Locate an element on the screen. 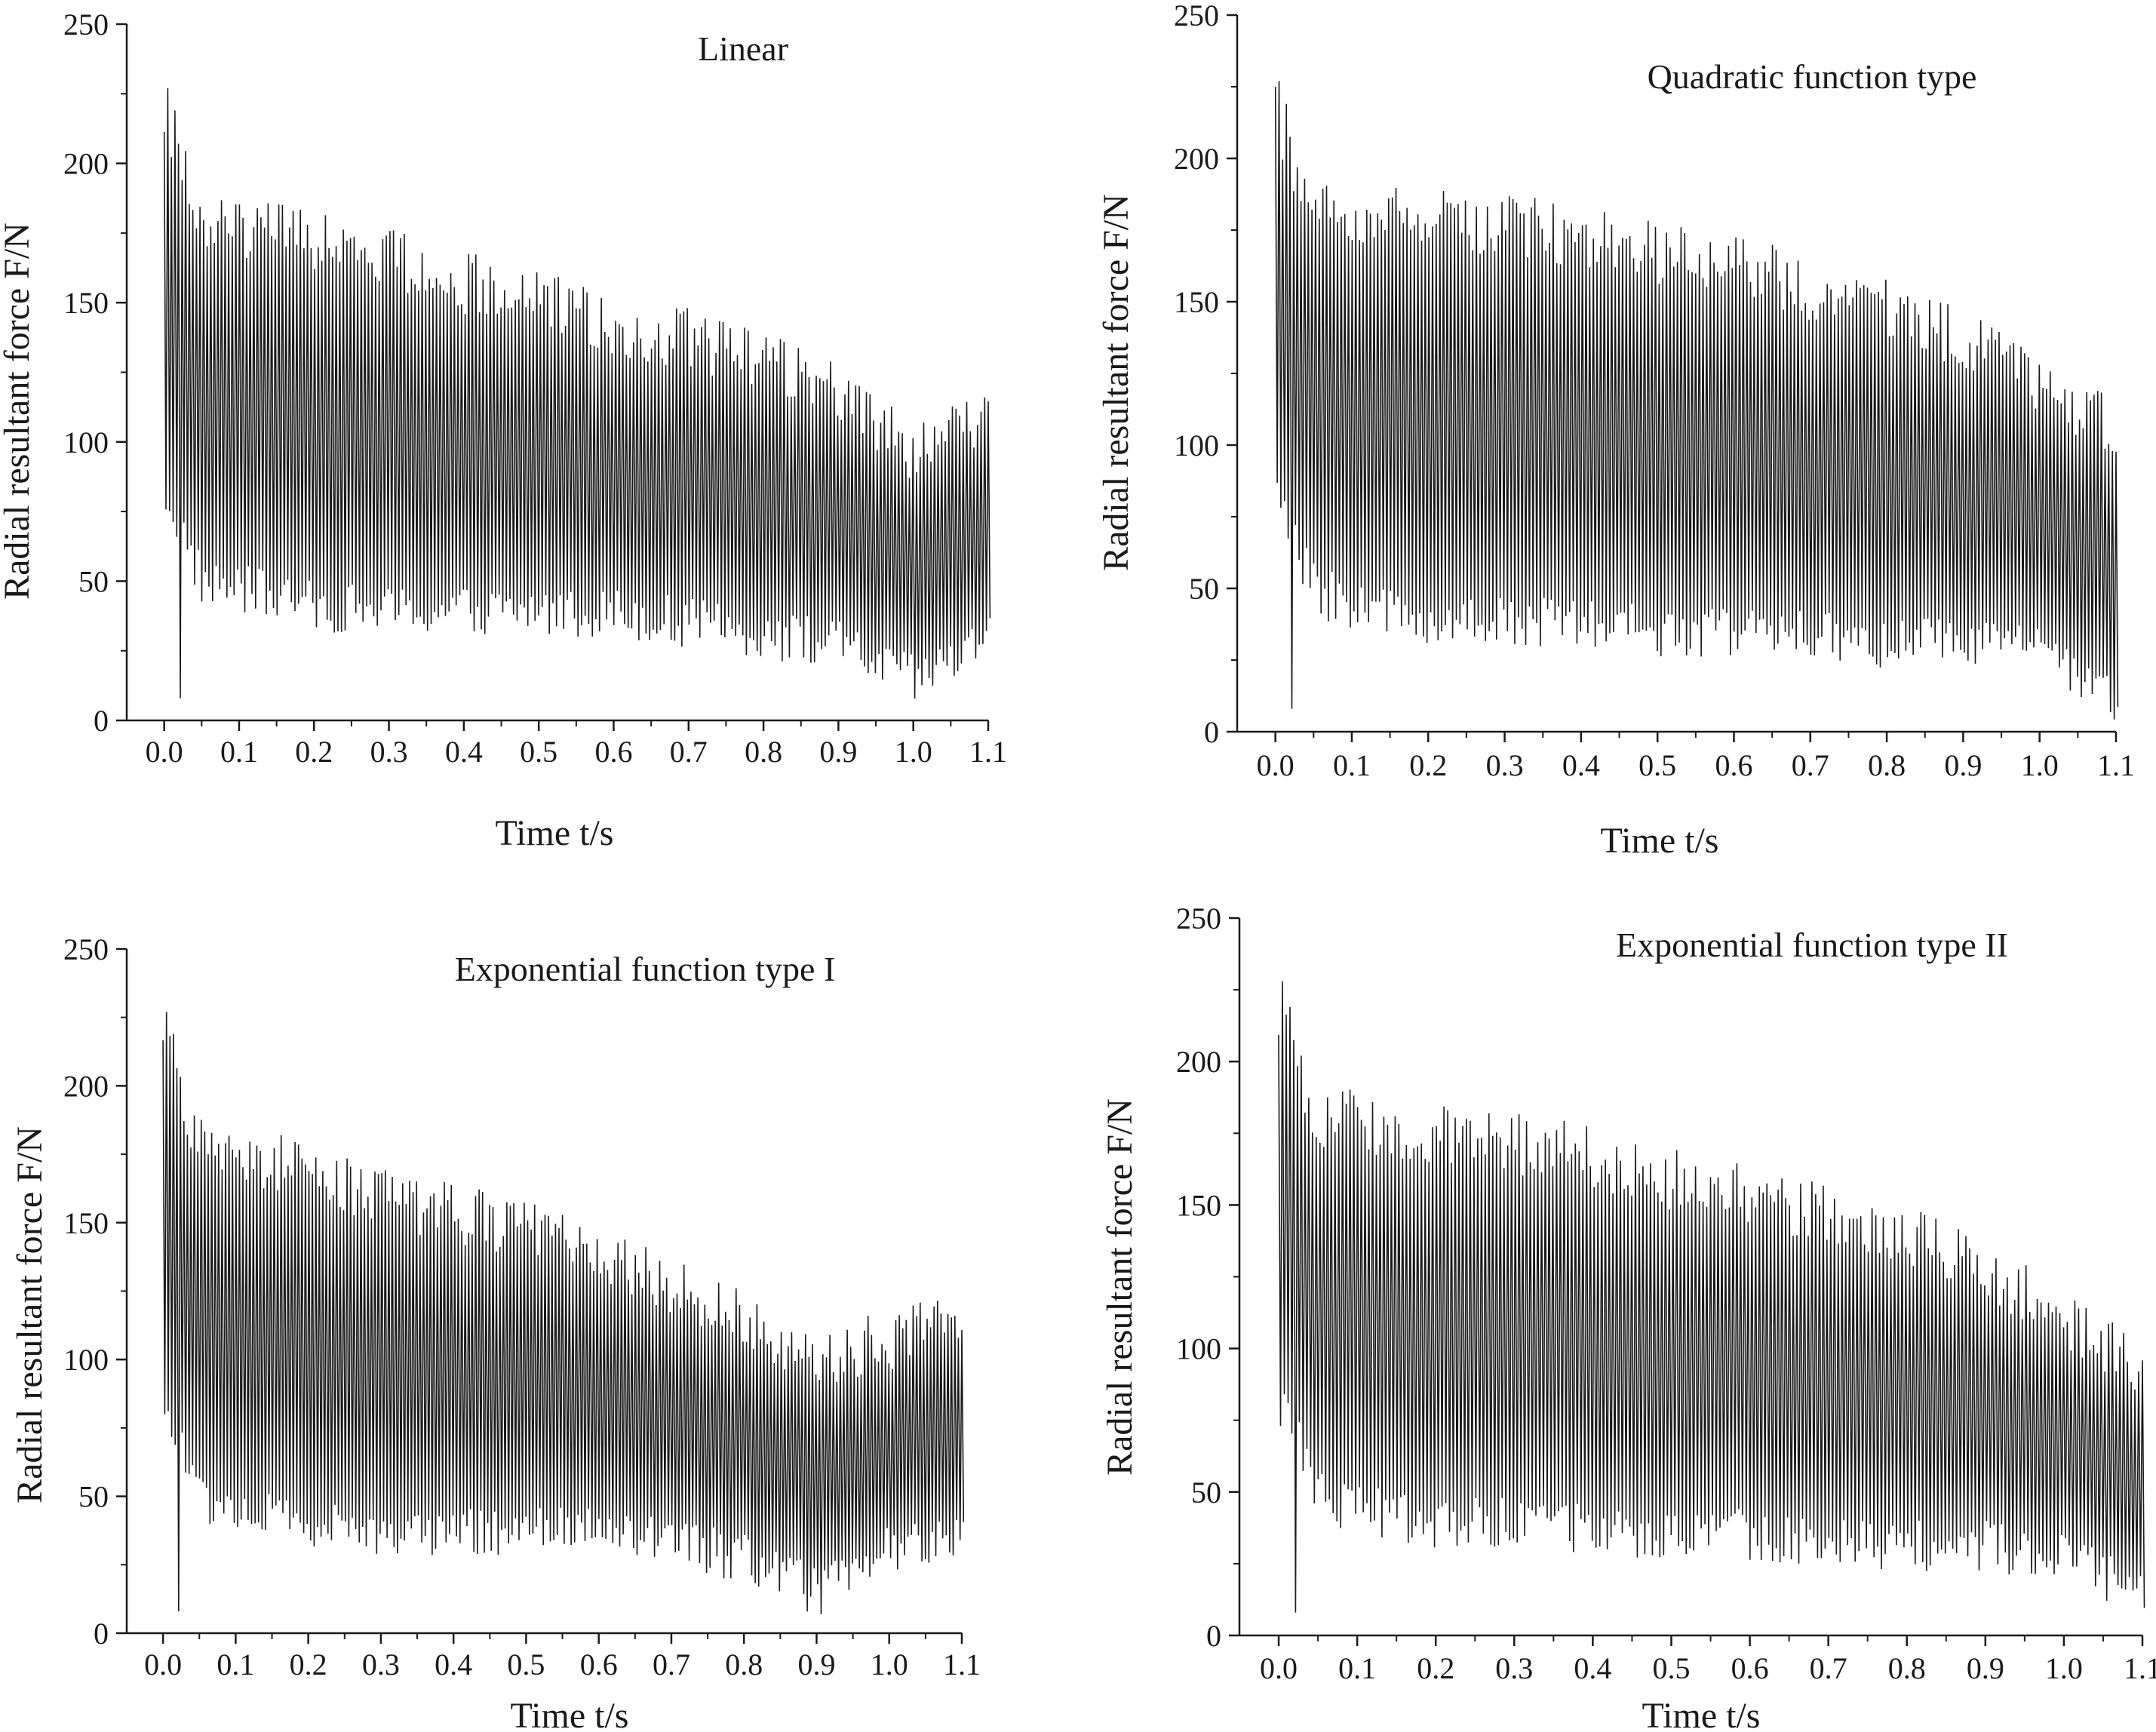 This screenshot has height=1732, width=2156. panel-title: Exponential function type II is located at coordinates (1812, 945).